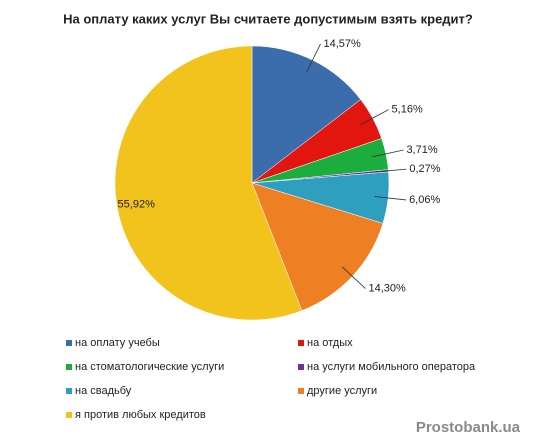  I want to click on data-label: 6,06%, so click(424, 200).